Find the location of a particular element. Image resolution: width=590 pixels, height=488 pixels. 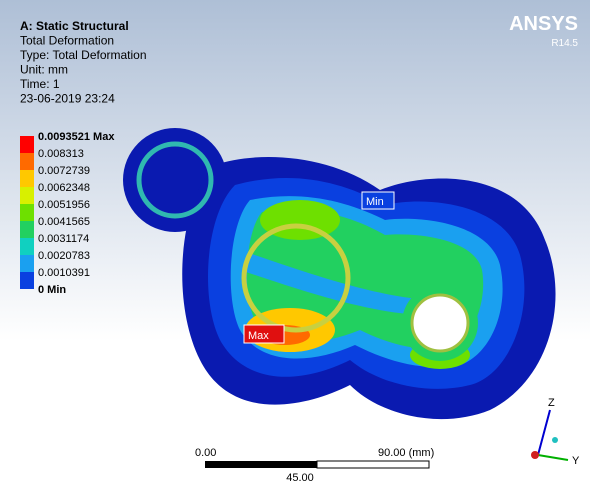

scale-end: 90.00 (mm) is located at coordinates (406, 453).